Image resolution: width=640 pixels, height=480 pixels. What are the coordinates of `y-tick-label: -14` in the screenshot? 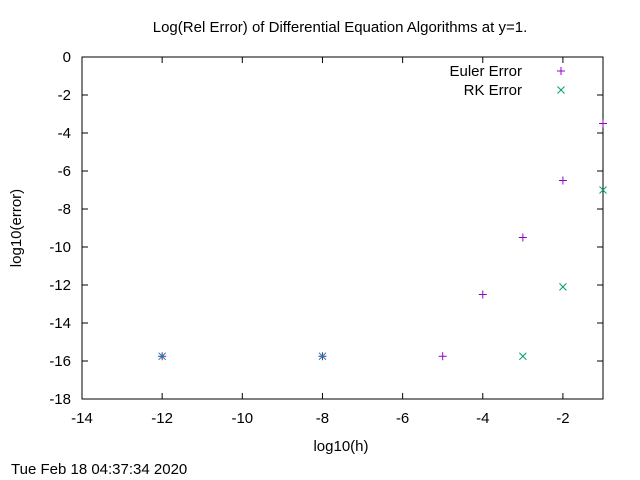 It's located at (60, 323).